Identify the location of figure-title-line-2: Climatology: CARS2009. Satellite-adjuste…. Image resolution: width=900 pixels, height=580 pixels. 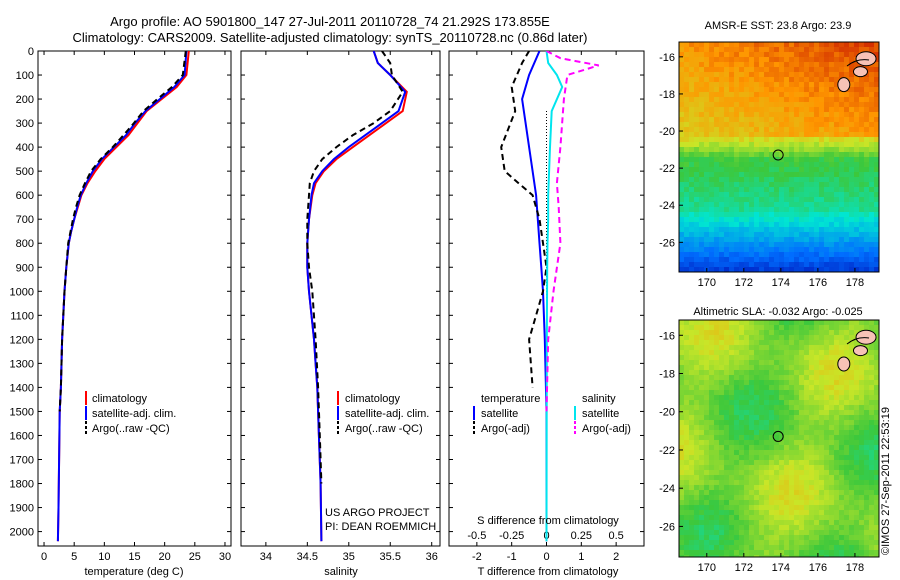
(330, 37).